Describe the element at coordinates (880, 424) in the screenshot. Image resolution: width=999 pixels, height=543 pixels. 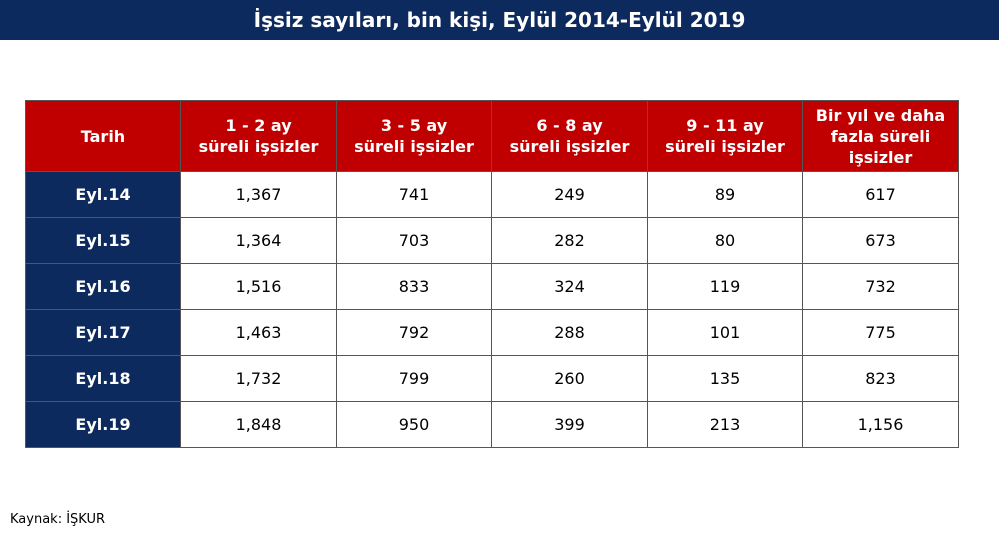
I see `table-cell: 1,156` at that location.